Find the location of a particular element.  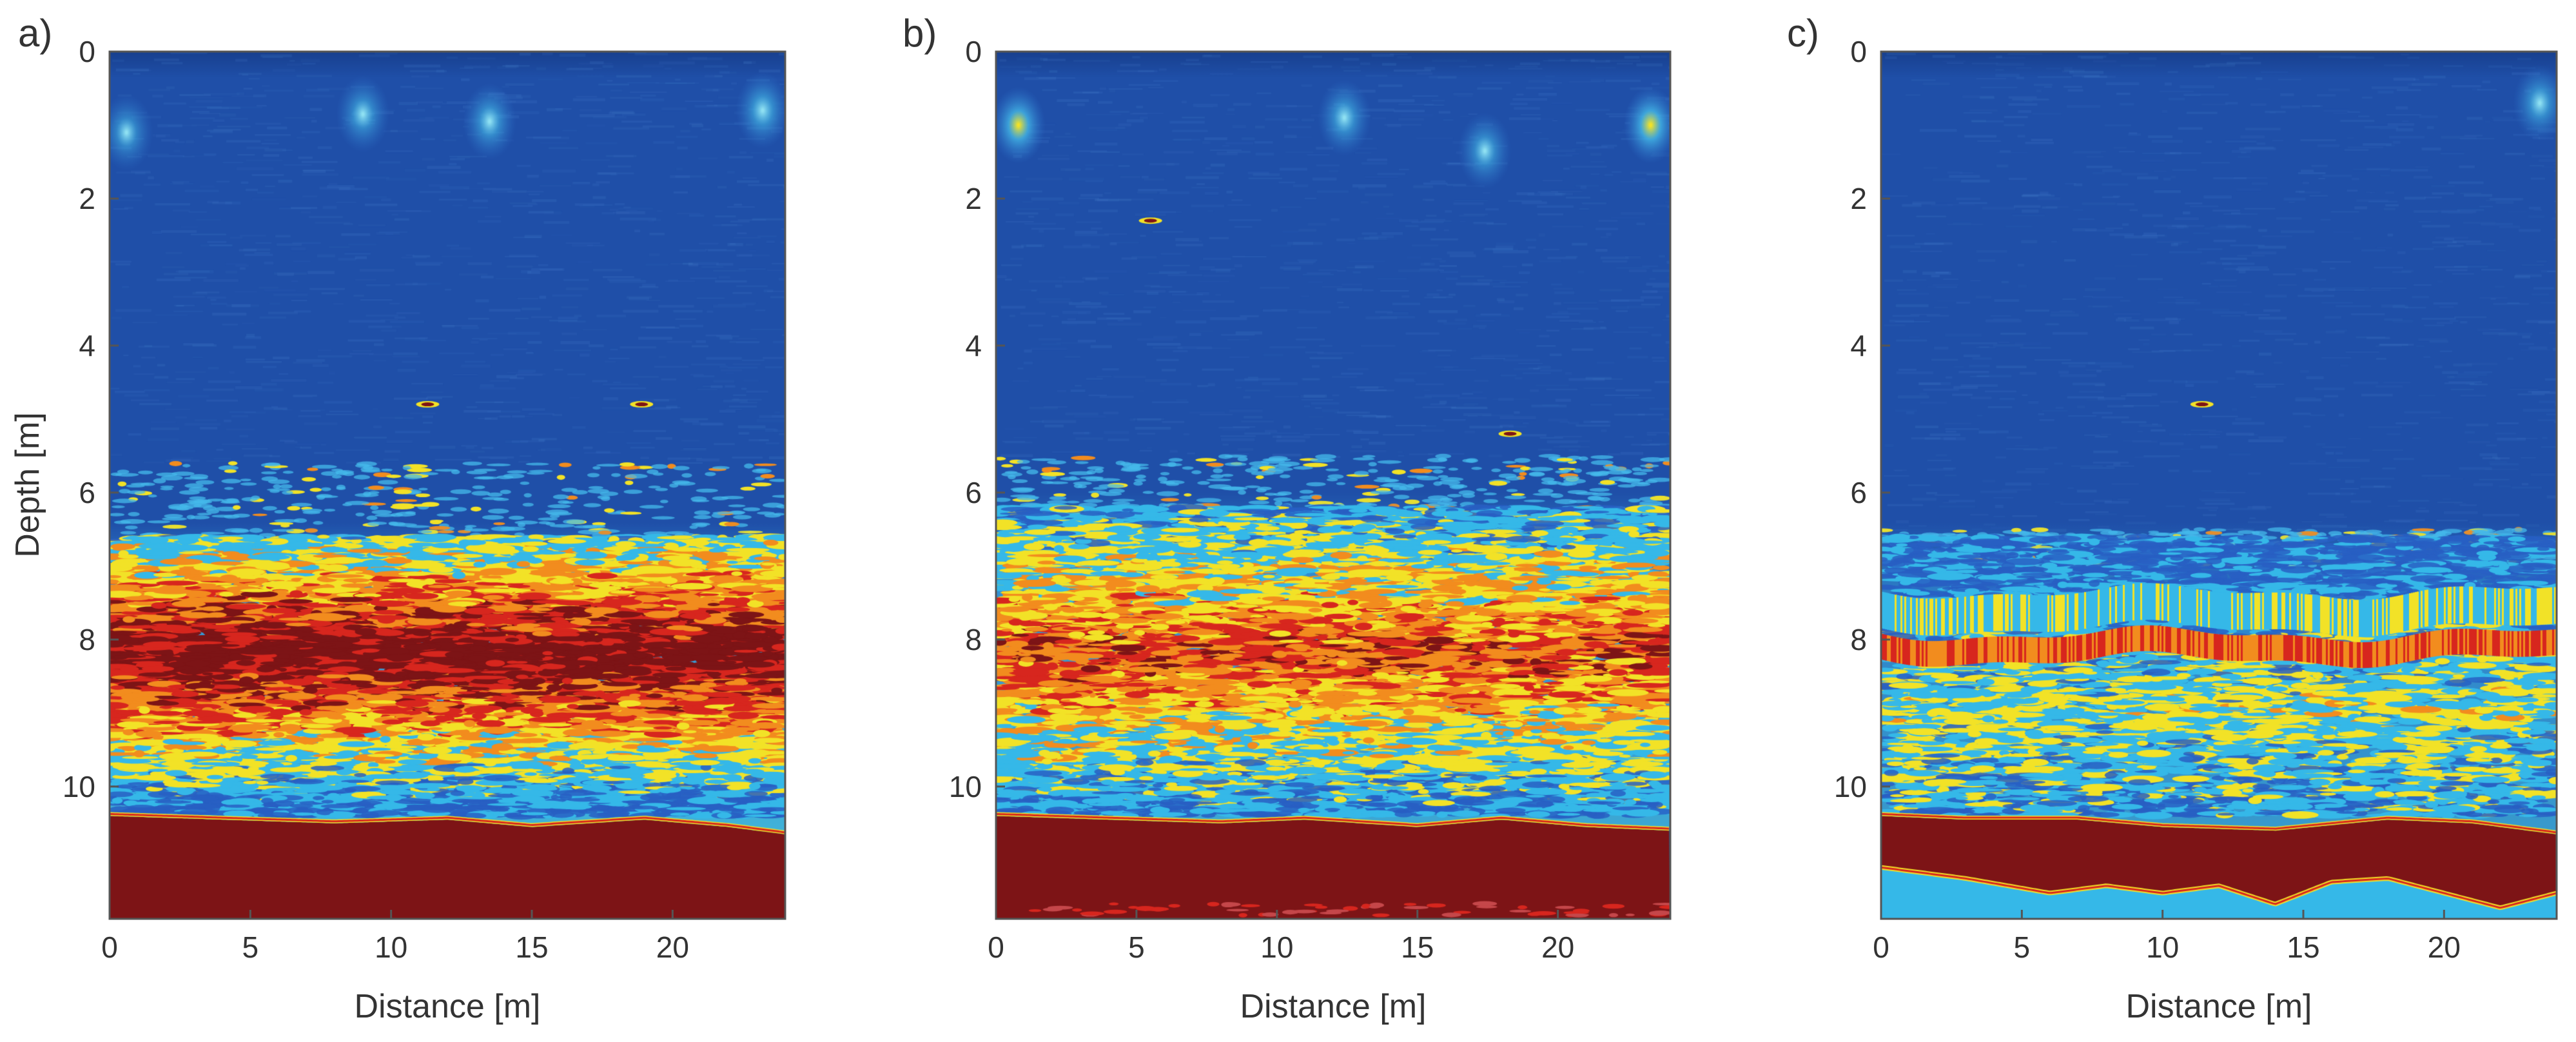

panel-a-letter: a) is located at coordinates (35, 33).